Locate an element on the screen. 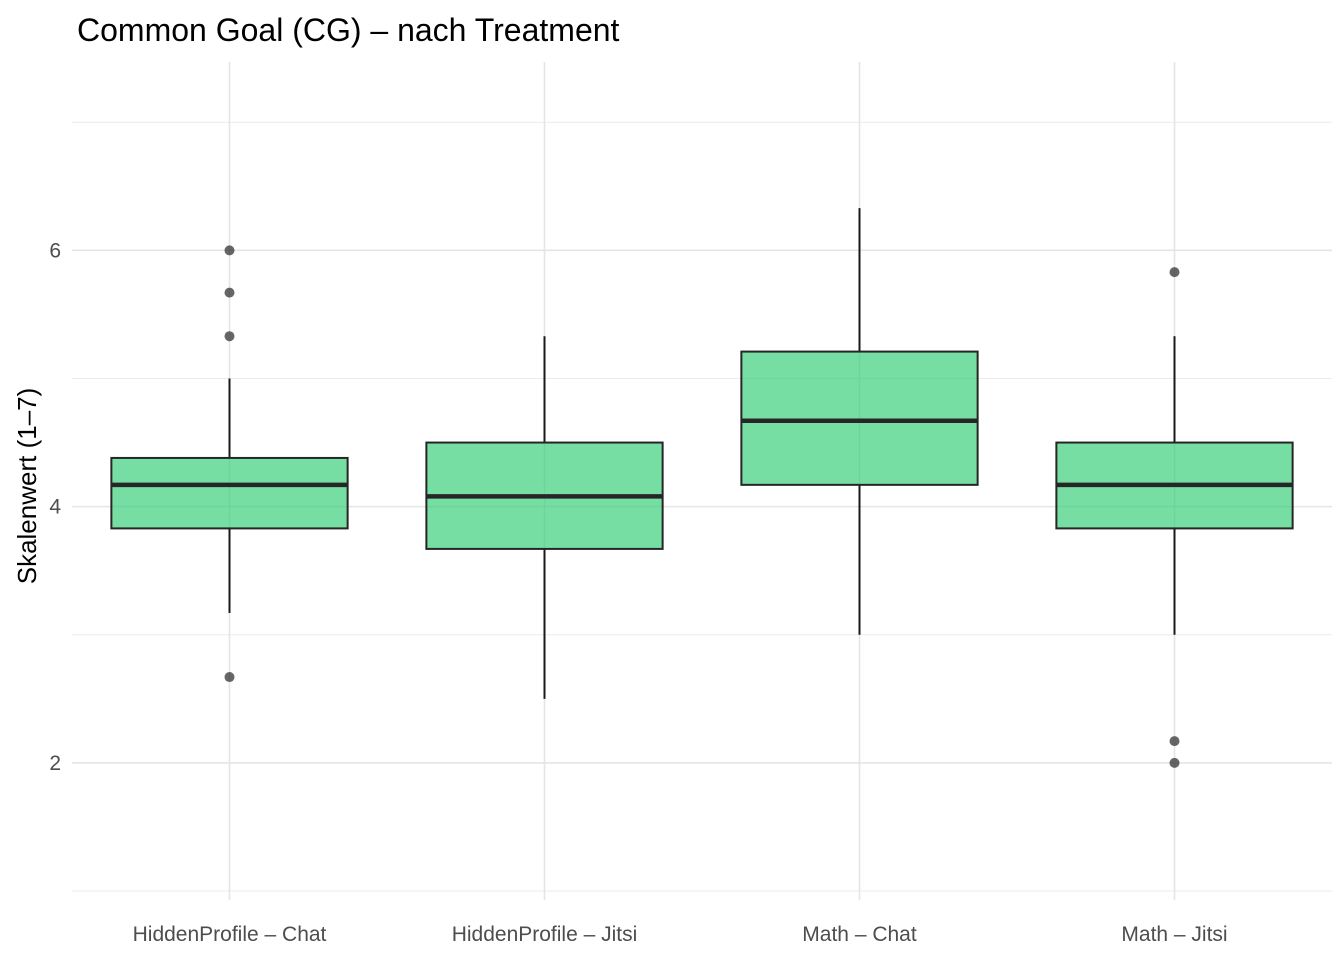  y-tick-label: 6 is located at coordinates (55, 250).